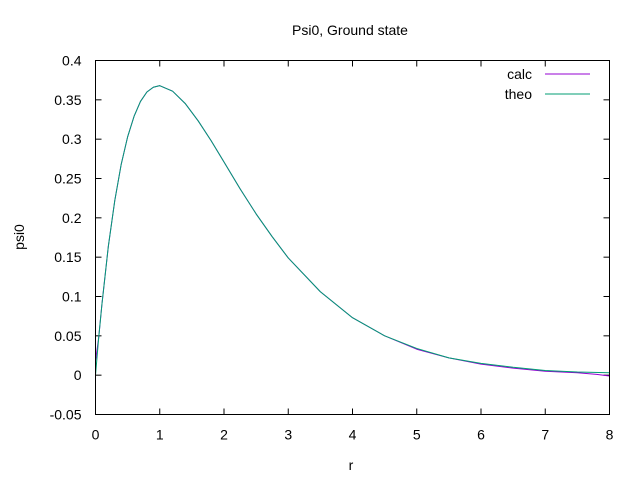  Describe the element at coordinates (66, 415) in the screenshot. I see `y-tick-label: -0.05` at that location.